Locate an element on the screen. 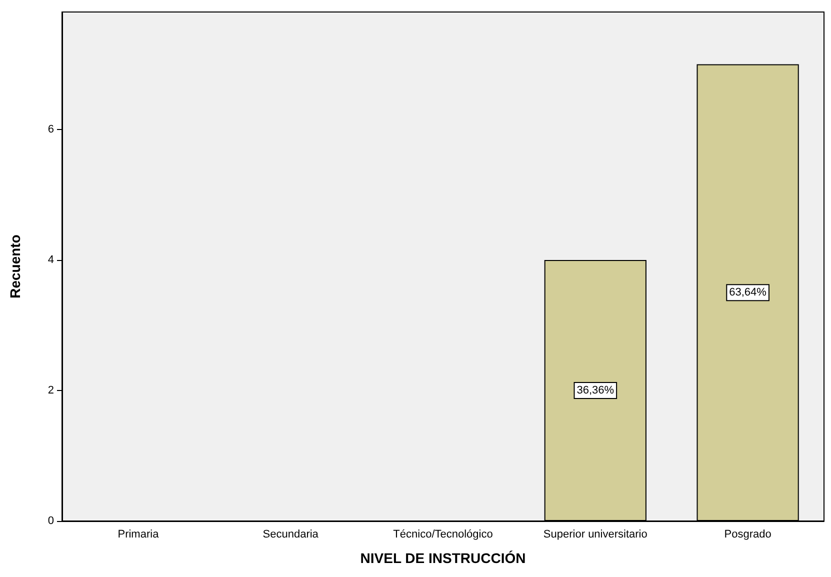  y-tick-label: 2 is located at coordinates (51, 390).